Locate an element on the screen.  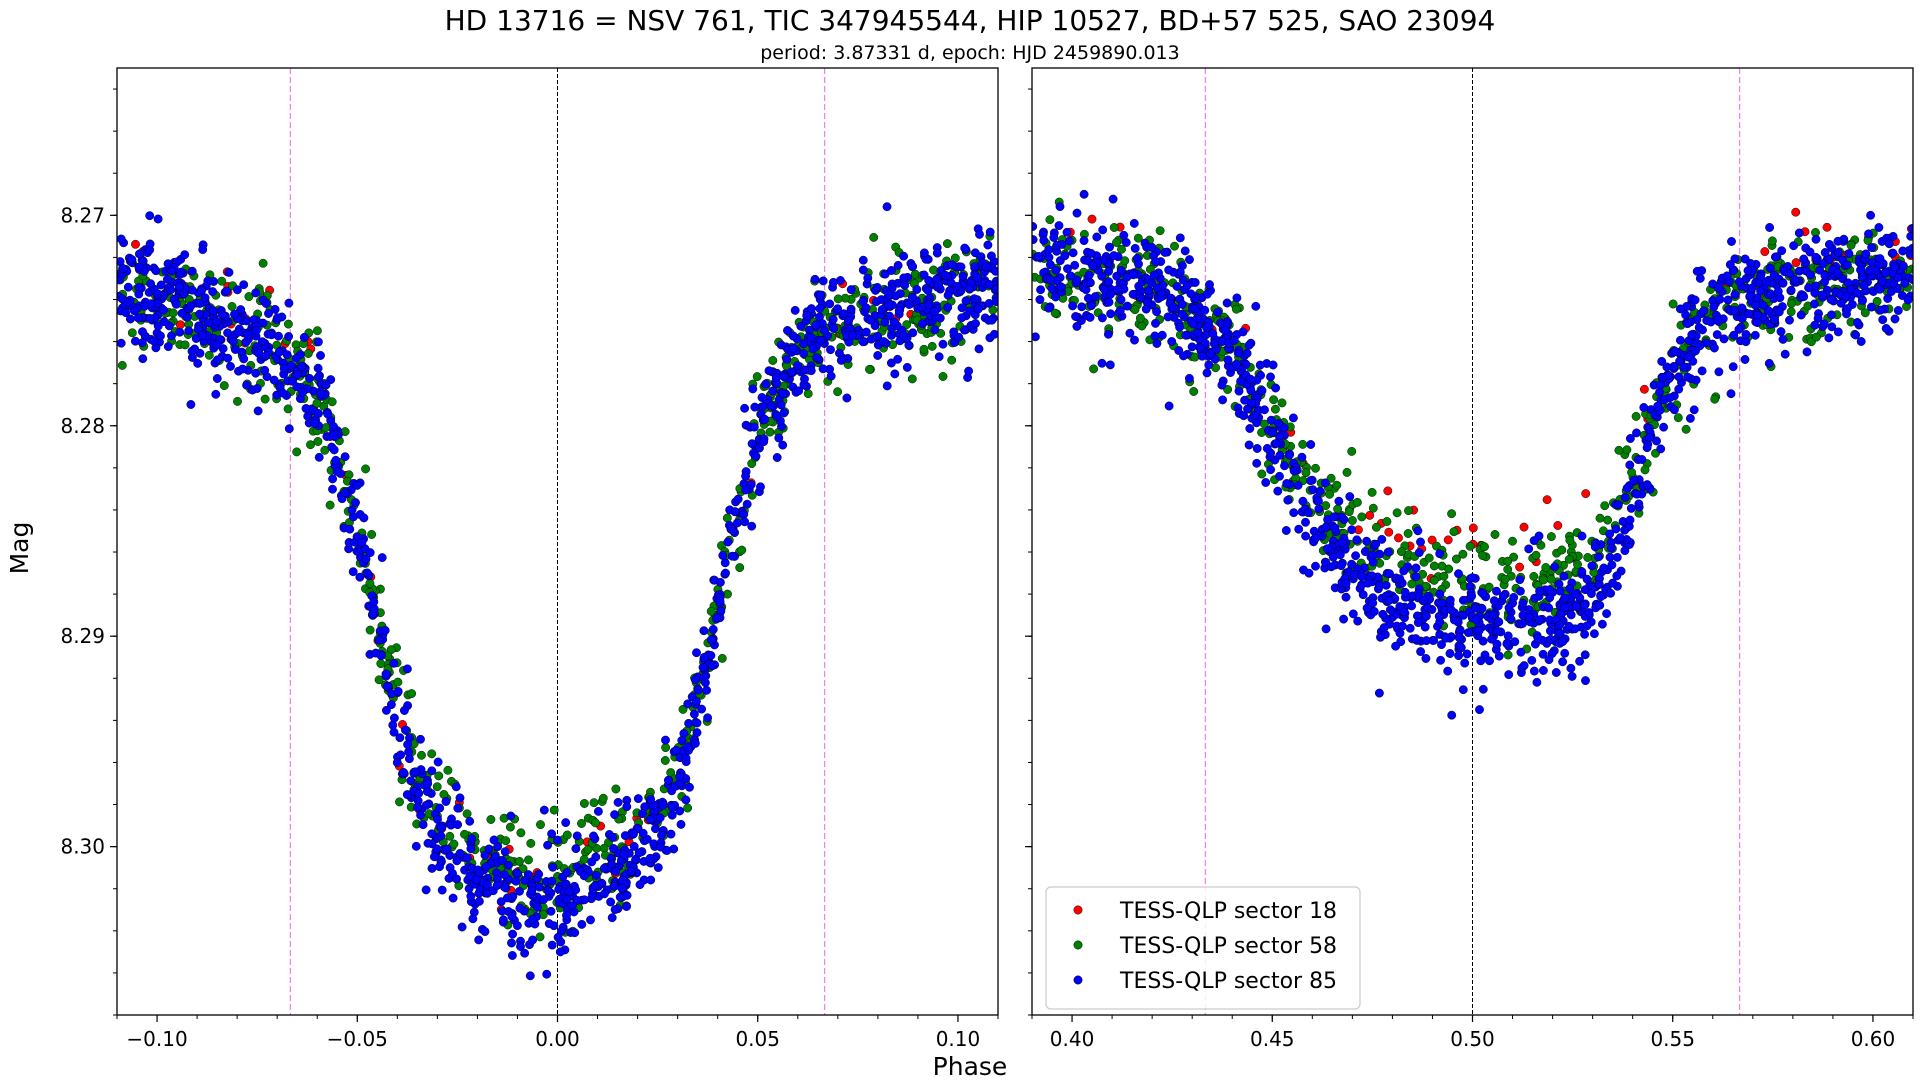
x-tick-label: 0.40 is located at coordinates (1072, 1039).